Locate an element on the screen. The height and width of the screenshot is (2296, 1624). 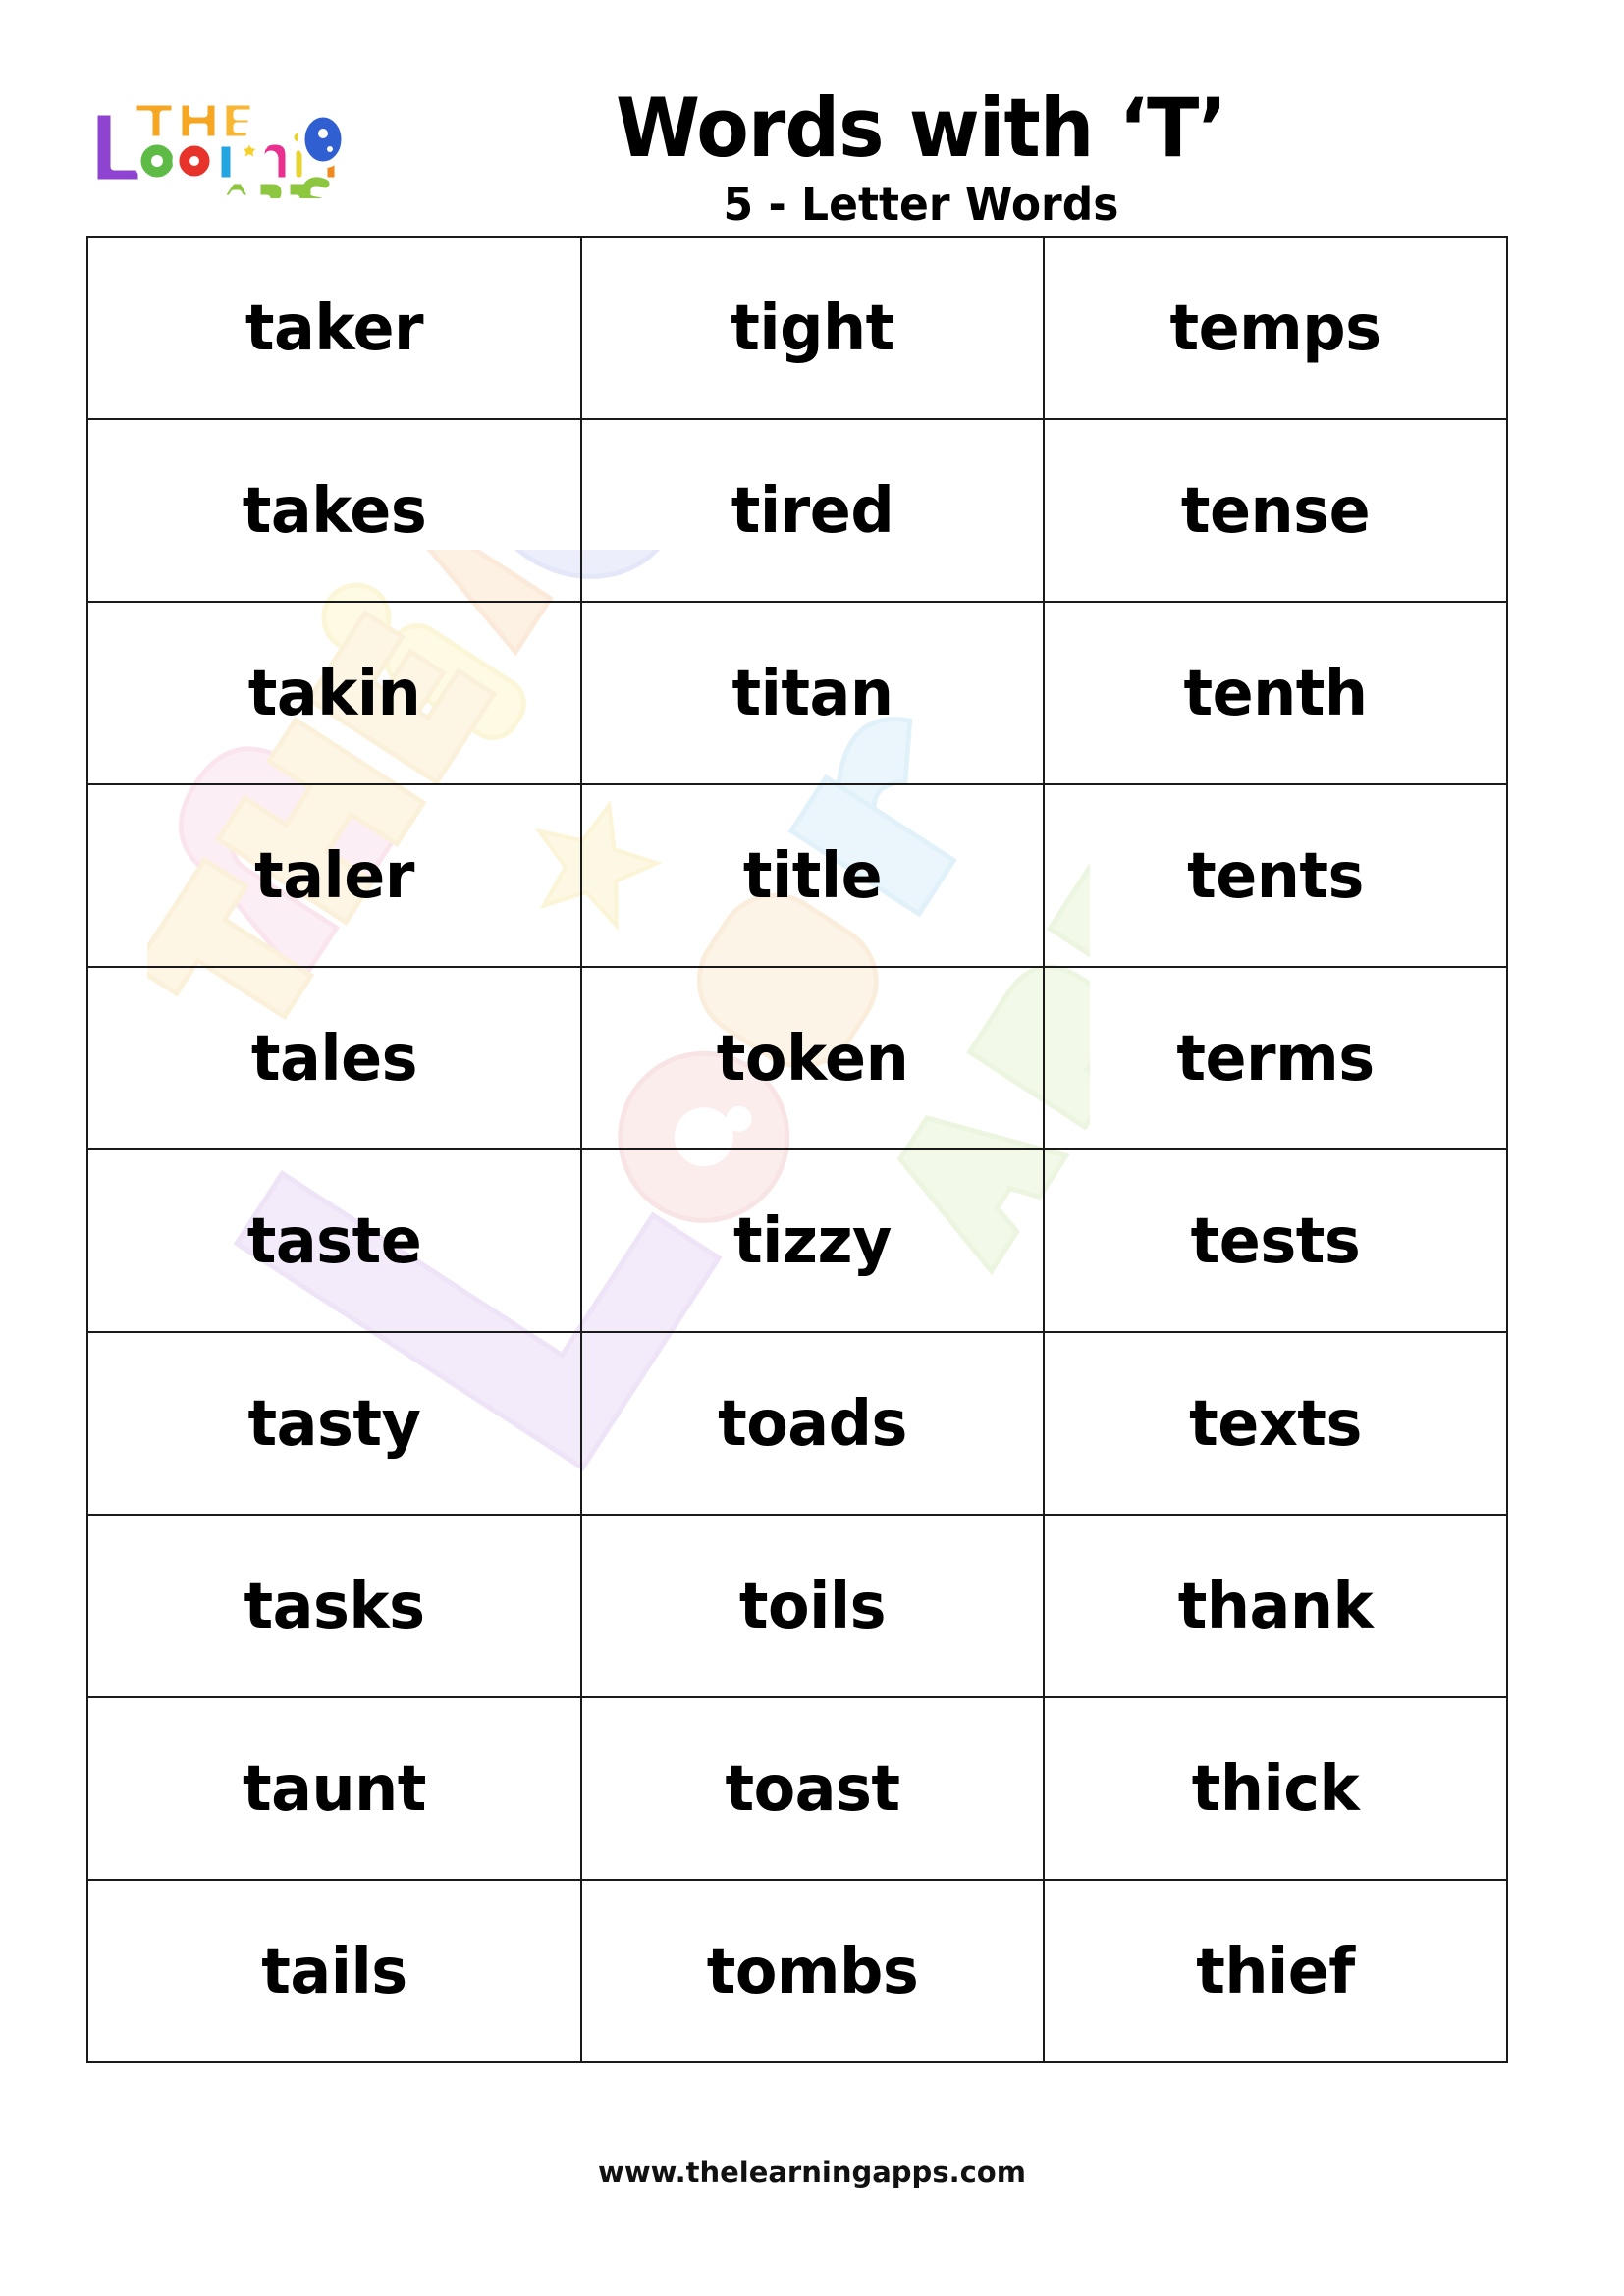
word-cell: toads is located at coordinates (812, 1423).